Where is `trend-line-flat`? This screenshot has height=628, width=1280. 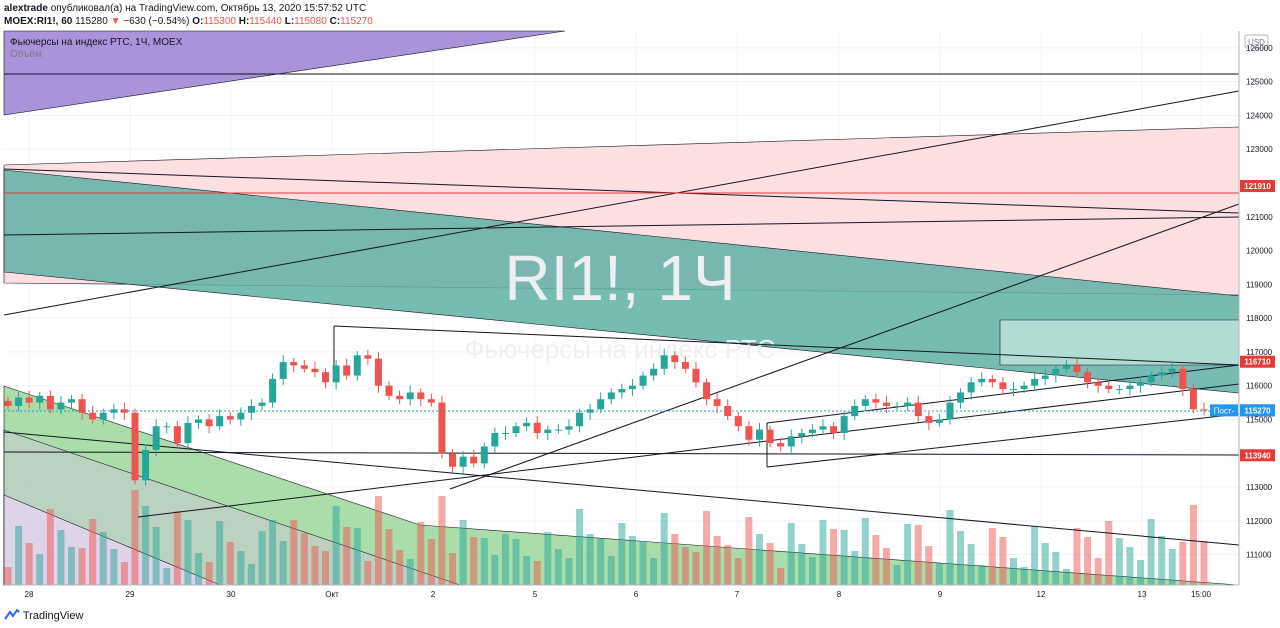 trend-line-flat is located at coordinates (621, 226).